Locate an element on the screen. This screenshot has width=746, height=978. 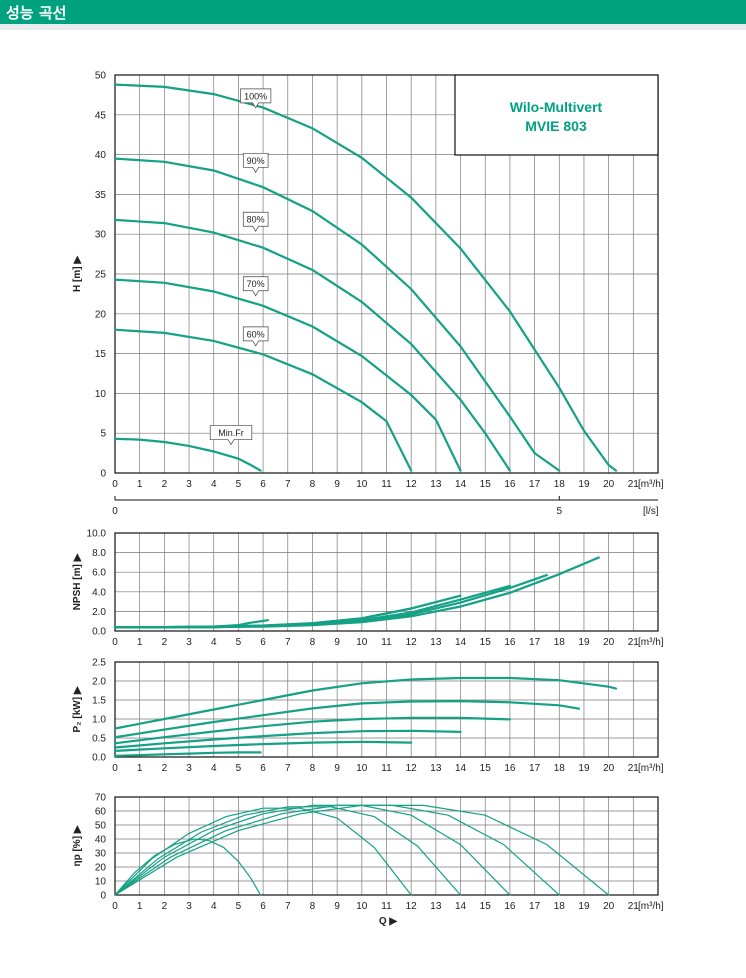
y-tick-label: 1.5 is located at coordinates (99, 701).